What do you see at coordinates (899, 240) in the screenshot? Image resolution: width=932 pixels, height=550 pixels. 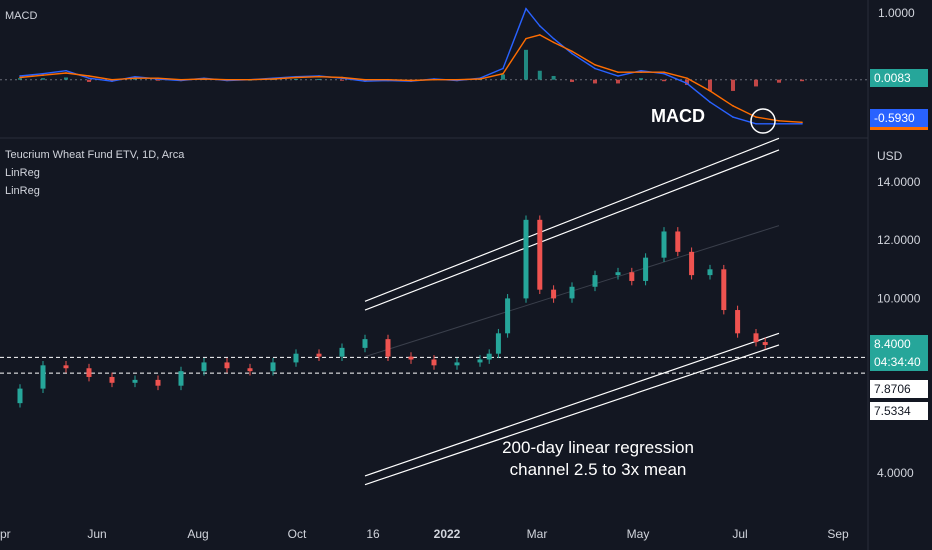 I see `price-tick-label: 12.0000` at bounding box center [899, 240].